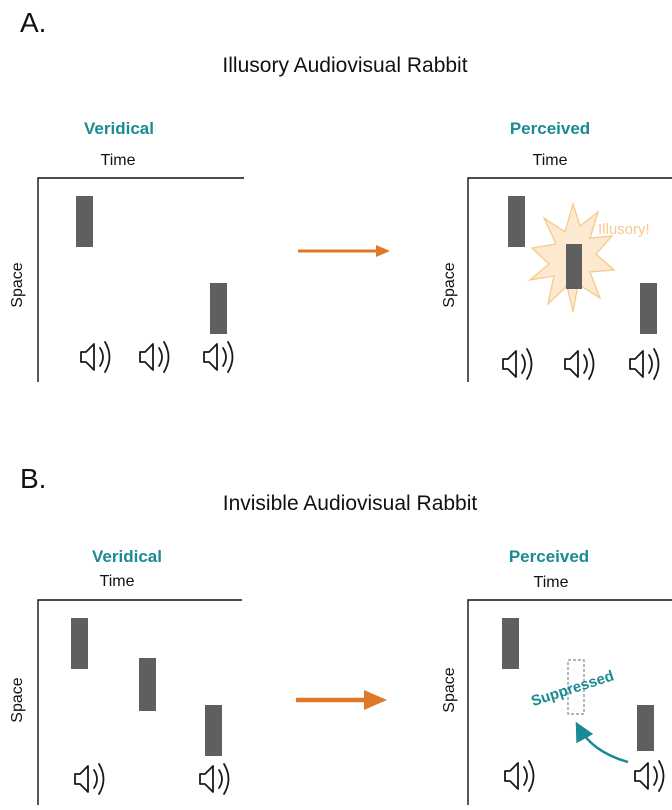  I want to click on panel-b-veridical-axes, so click(139, 702).